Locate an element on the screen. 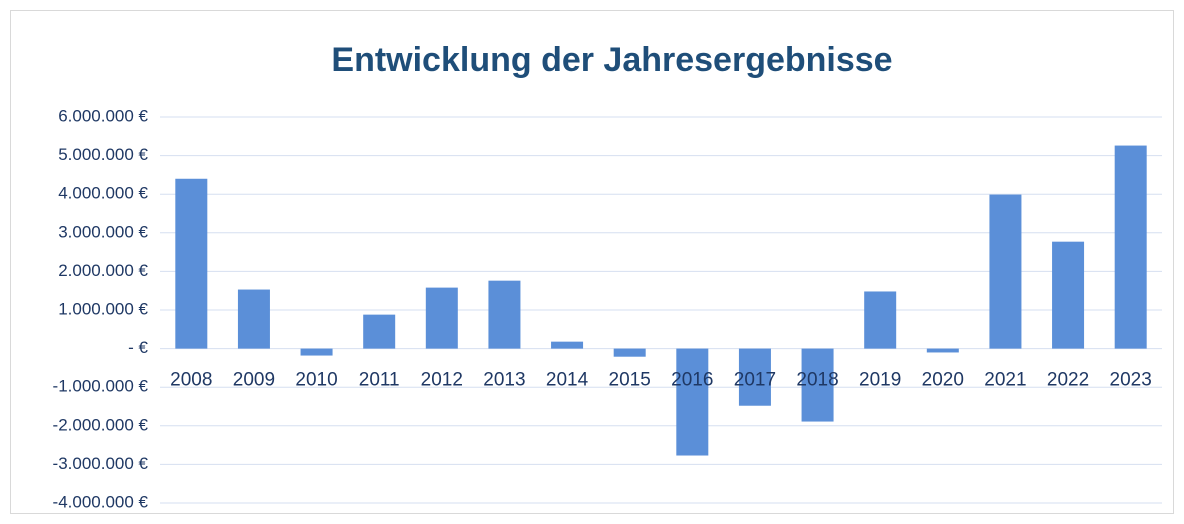 The height and width of the screenshot is (524, 1184). x-tick-label: 2019 is located at coordinates (880, 380).